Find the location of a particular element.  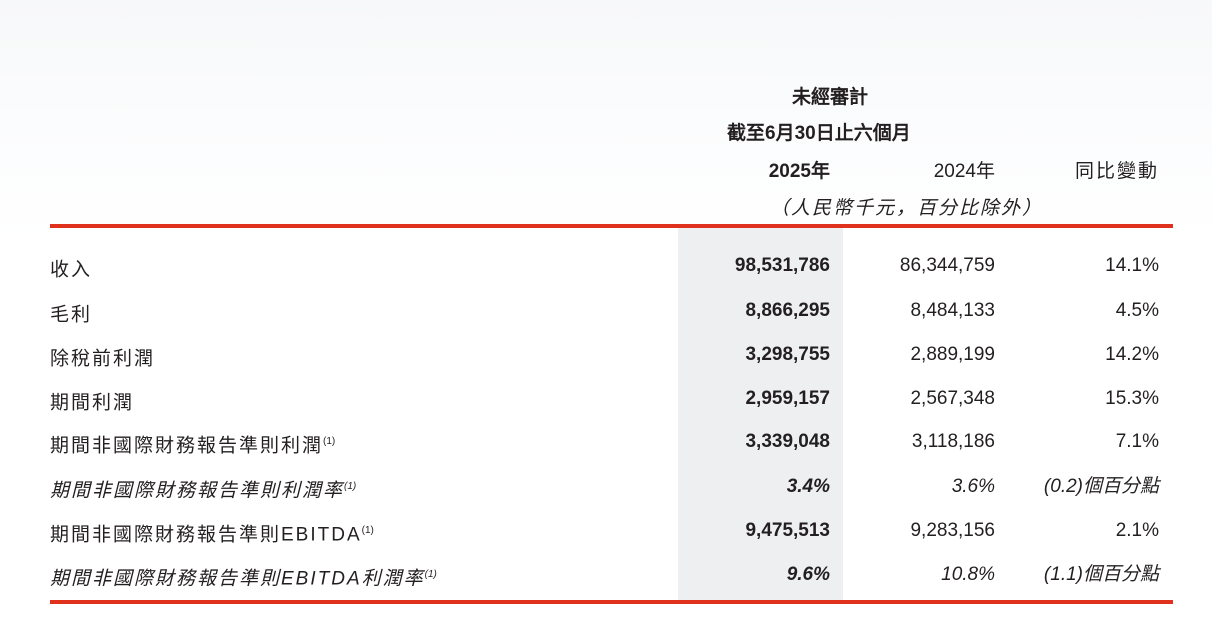

column-header-2024: 2024年 is located at coordinates (964, 171).